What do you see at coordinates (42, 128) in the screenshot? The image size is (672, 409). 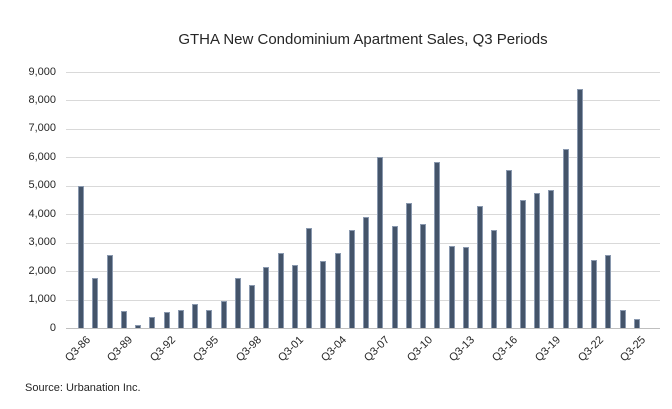 I see `y-tick-label: 7,000` at bounding box center [42, 128].